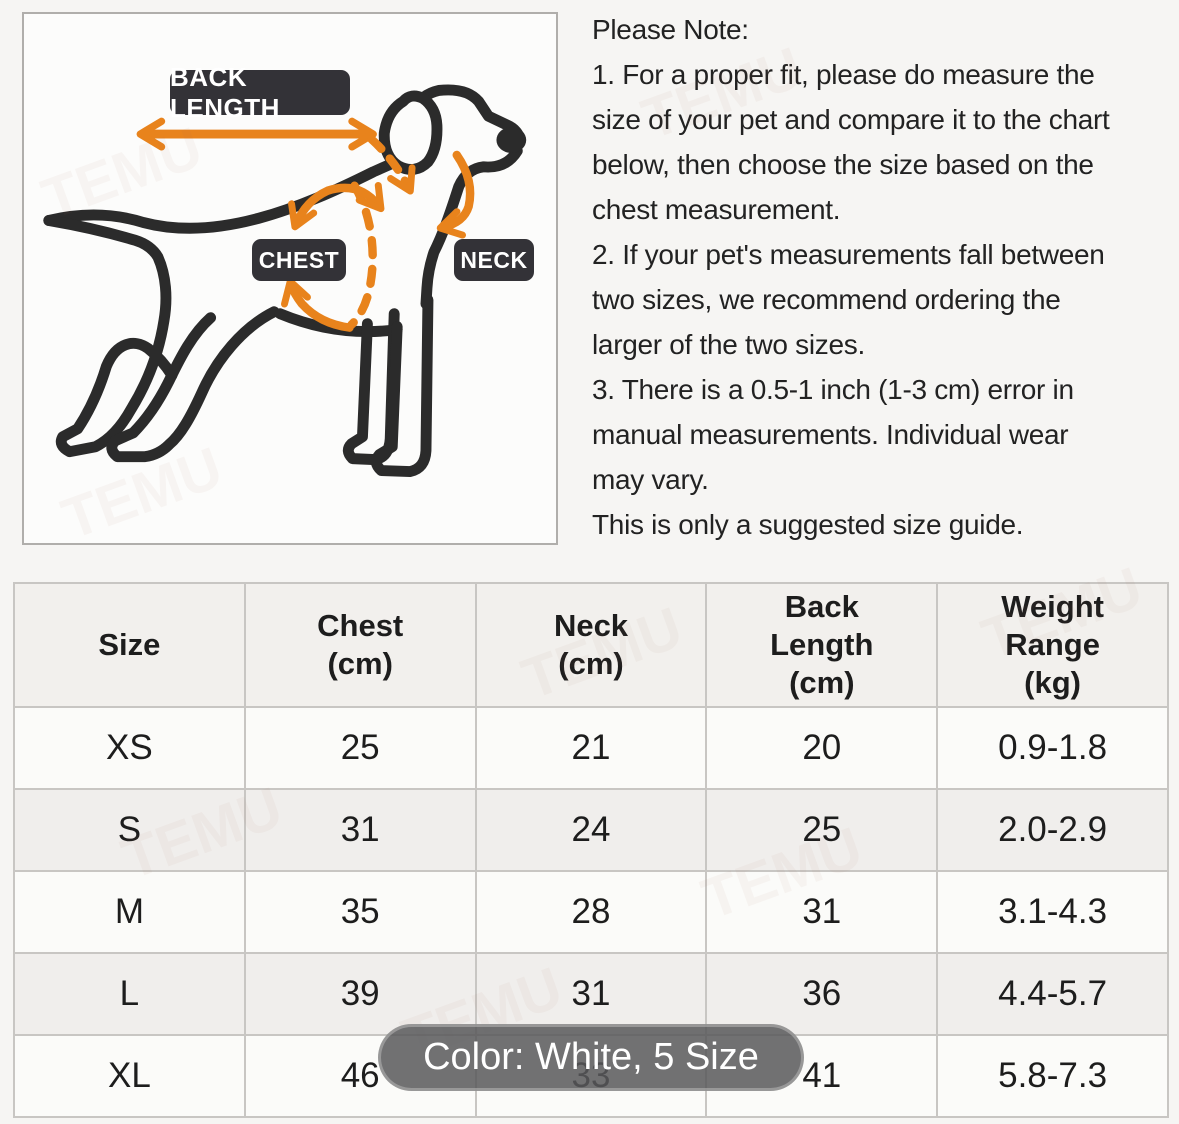 The width and height of the screenshot is (1179, 1124). I want to click on col-header-chest: Chest (cm), so click(360, 645).